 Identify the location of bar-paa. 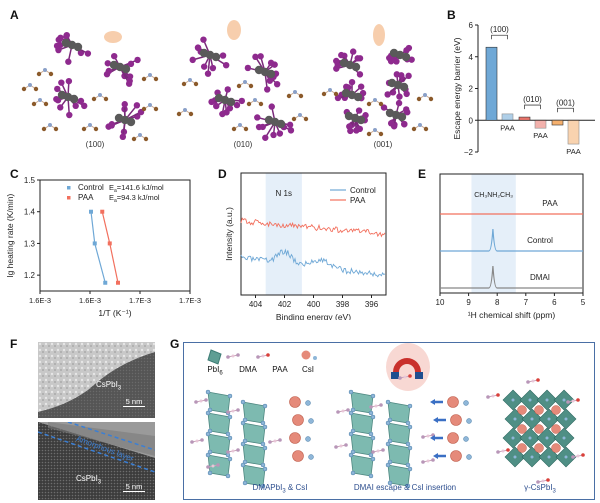
(507, 117).